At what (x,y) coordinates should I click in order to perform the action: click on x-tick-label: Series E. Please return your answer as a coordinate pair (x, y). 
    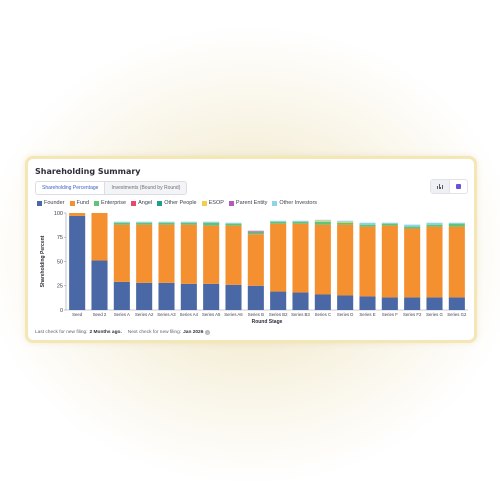
    Looking at the image, I should click on (367, 314).